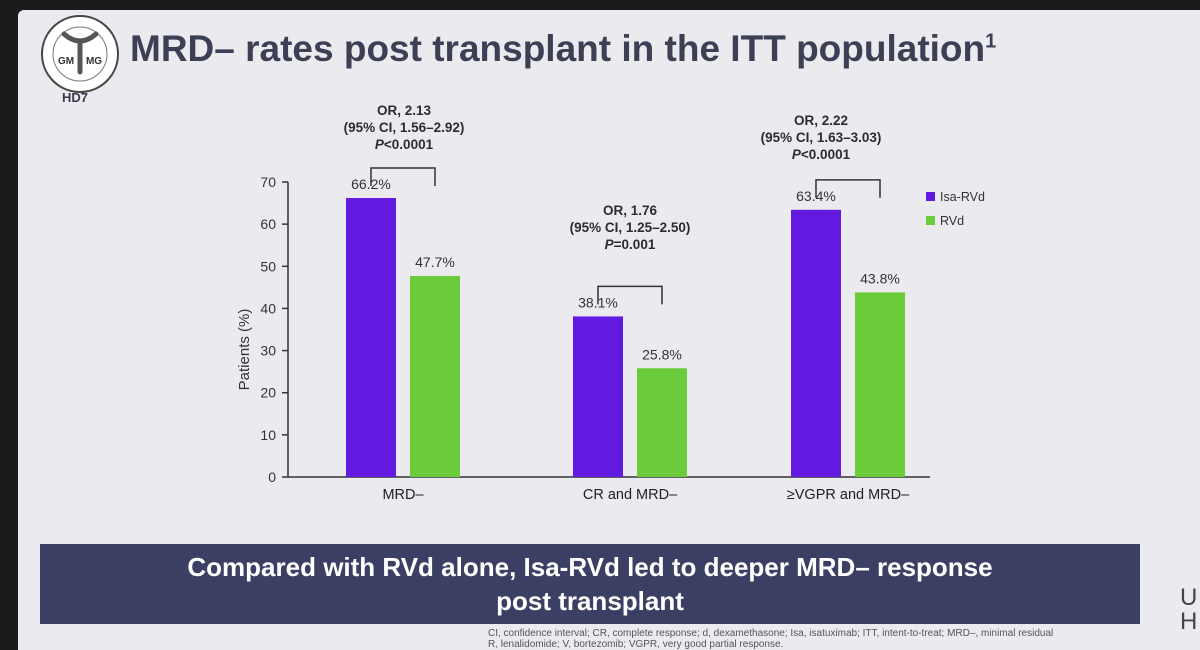 The image size is (1200, 650). I want to click on y-tick-label: 50, so click(268, 266).